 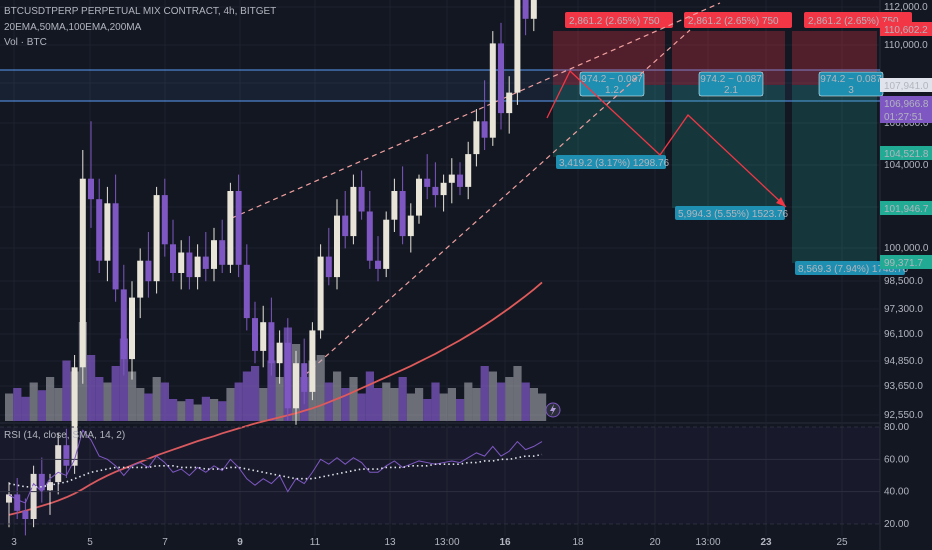 What do you see at coordinates (14, 542) in the screenshot?
I see `x-tick-label: 3` at bounding box center [14, 542].